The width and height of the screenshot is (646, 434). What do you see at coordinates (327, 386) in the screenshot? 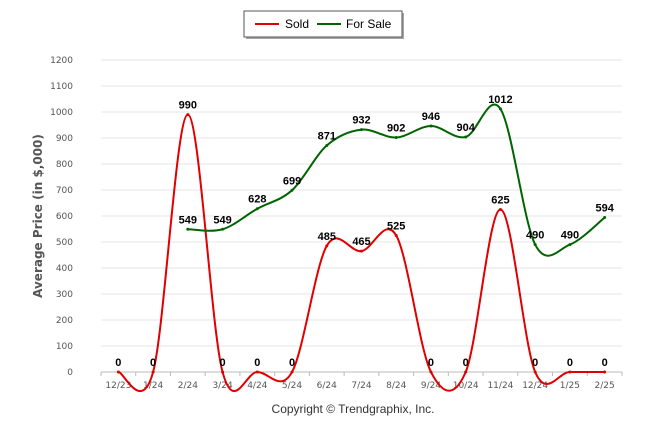
I see `x-tick-label: 6/24` at bounding box center [327, 386].